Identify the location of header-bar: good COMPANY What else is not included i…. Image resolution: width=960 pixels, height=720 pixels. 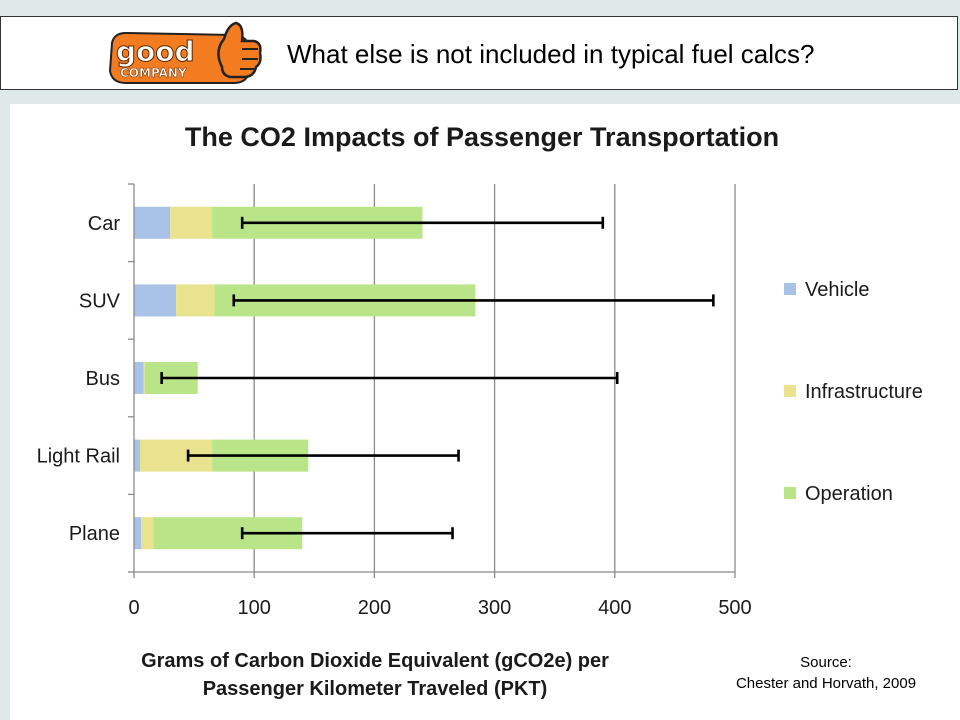
(479, 53).